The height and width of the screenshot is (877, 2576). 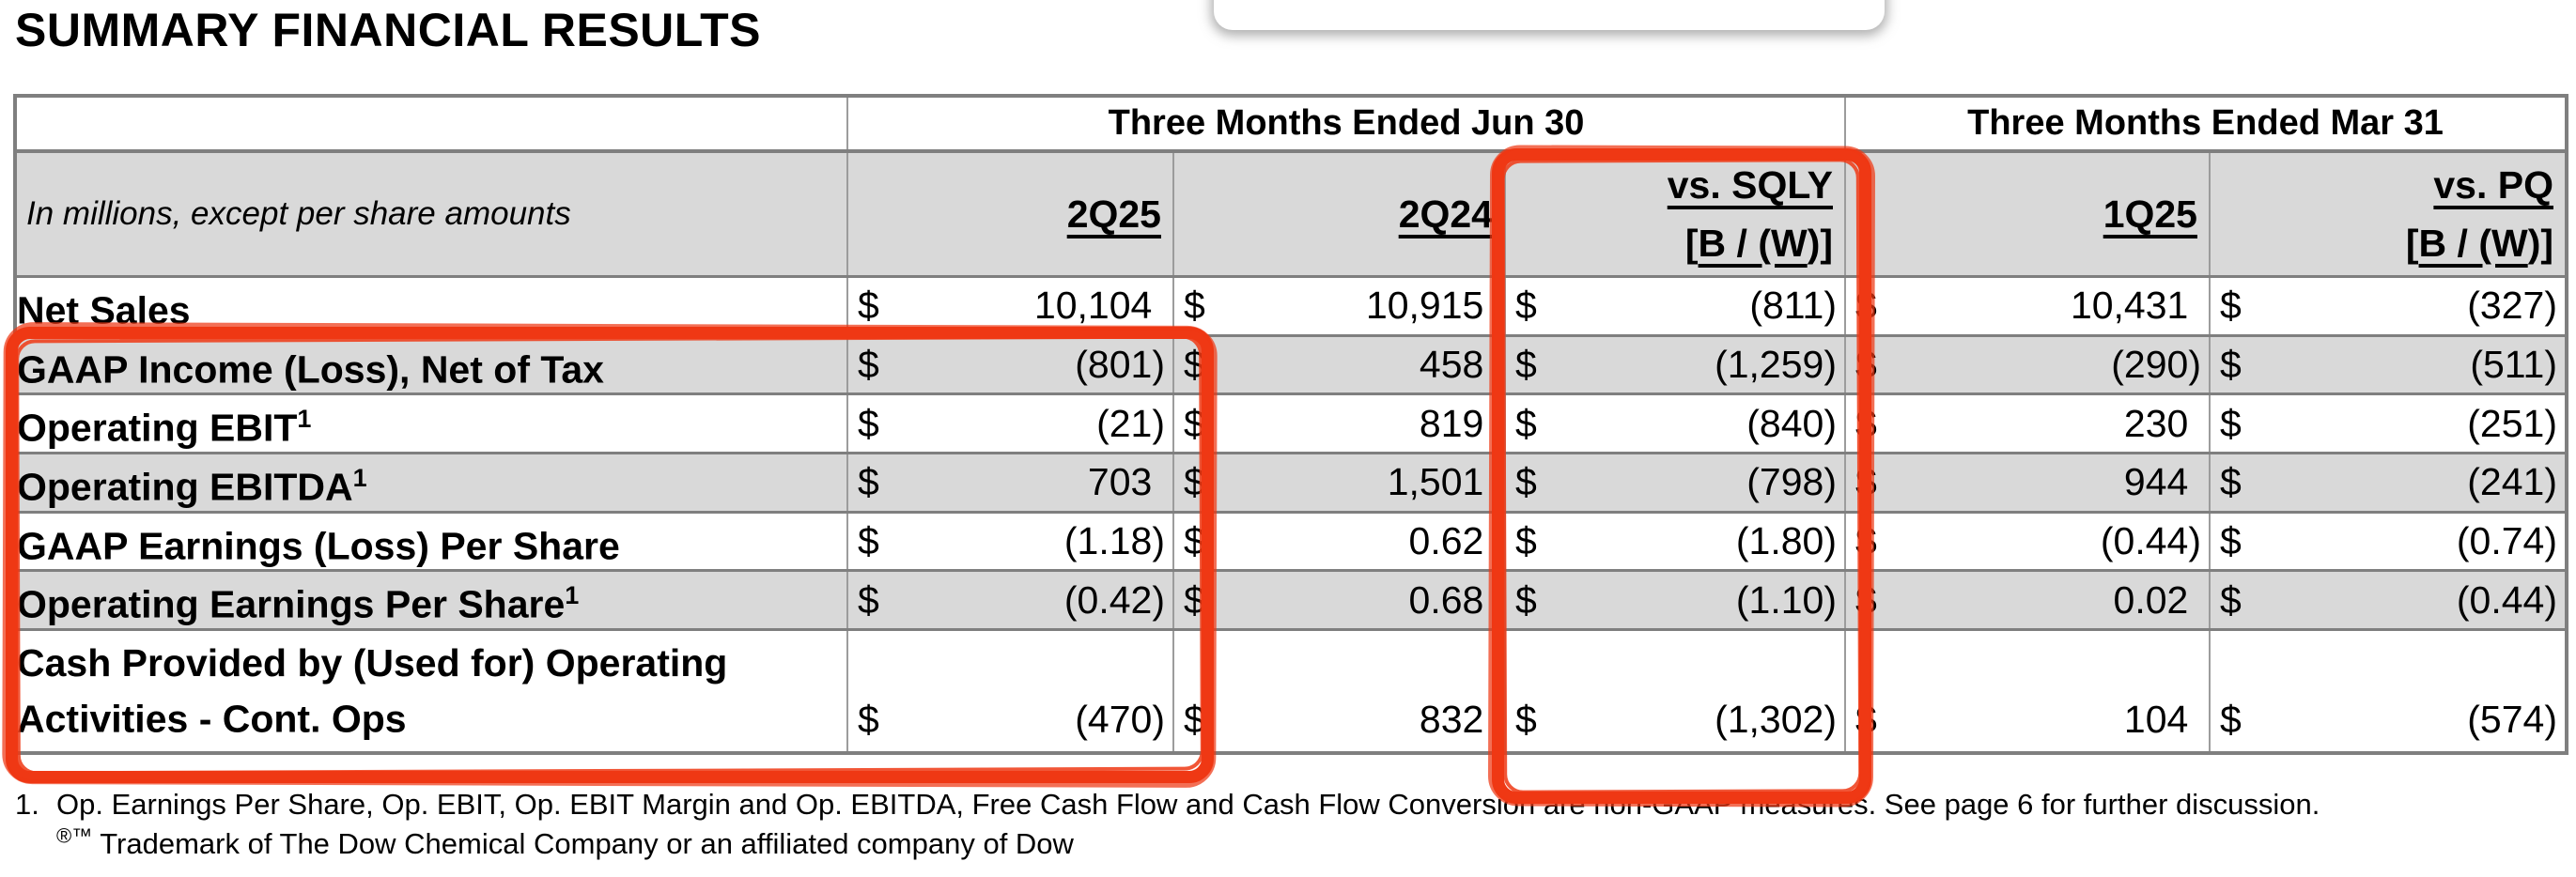 I want to click on value-cell: $ (1.18), so click(x=1010, y=542).